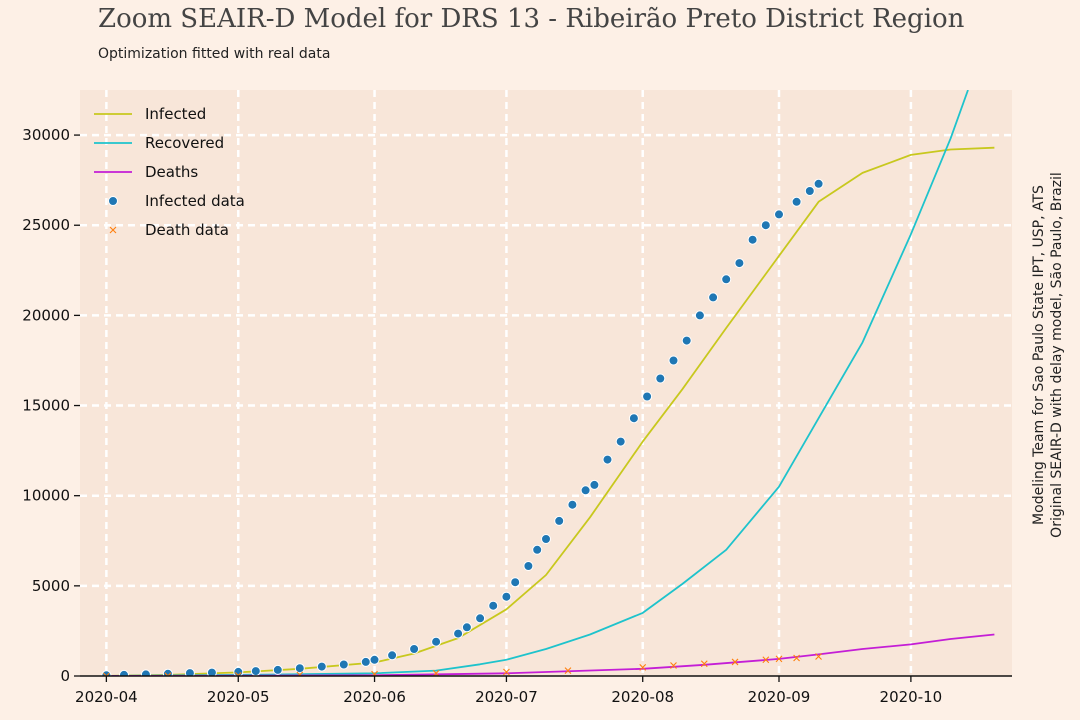 This screenshot has height=720, width=1080. I want to click on chart-subtitle: Optimization fitted with real data, so click(214, 54).